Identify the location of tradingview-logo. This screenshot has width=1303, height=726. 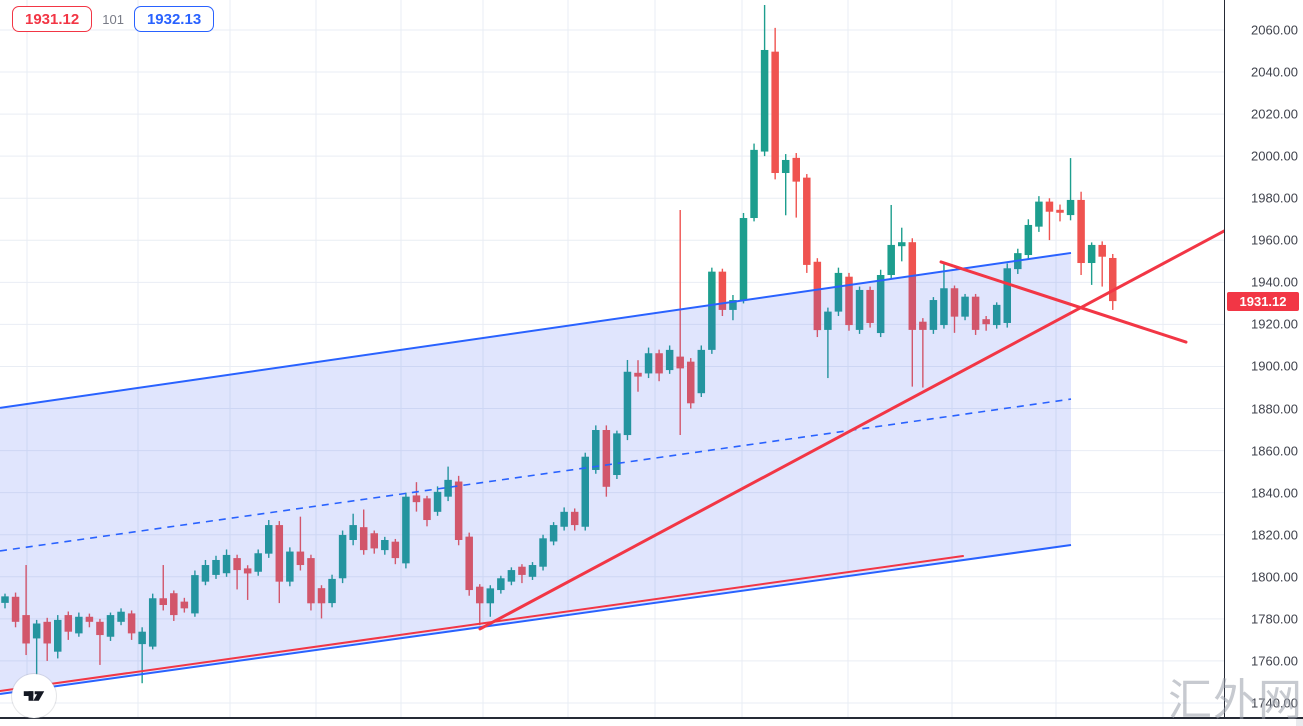
(34, 696).